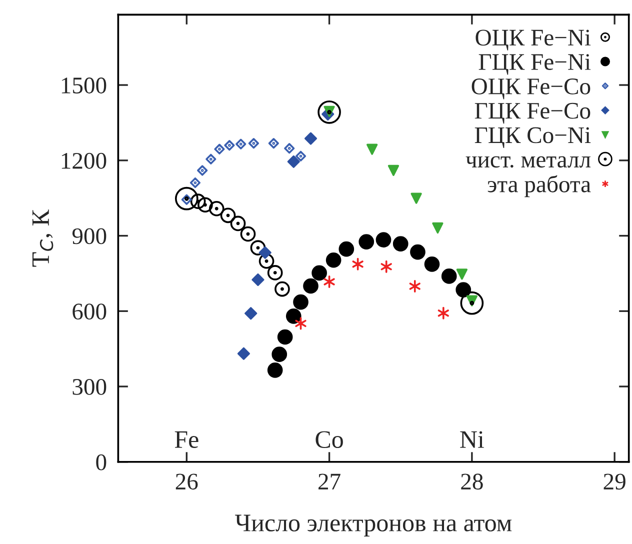  Describe the element at coordinates (89, 312) in the screenshot. I see `y-tick-label: 600` at that location.